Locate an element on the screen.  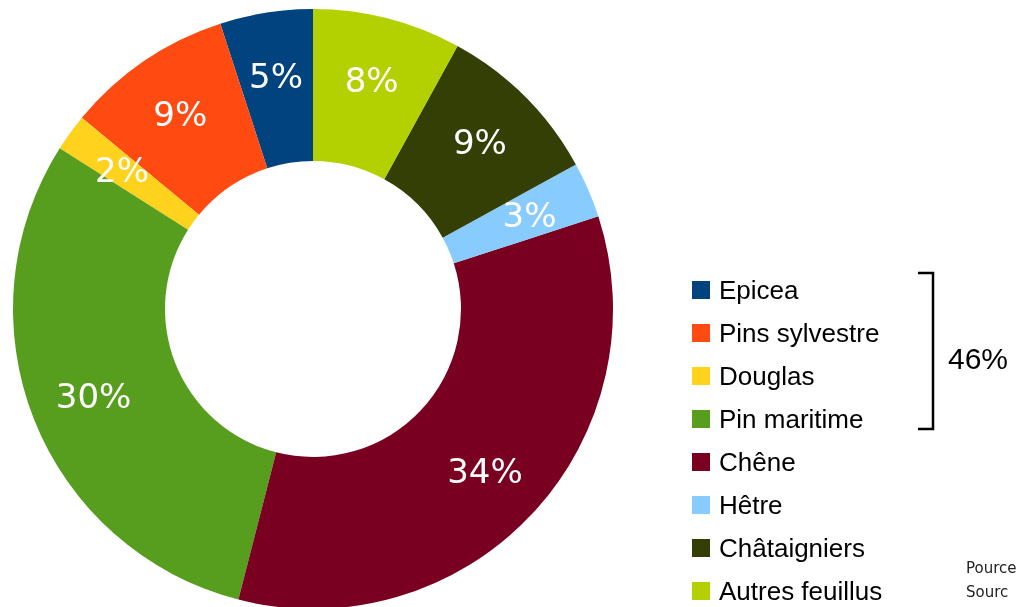
legend-label: Châtaigniers is located at coordinates (792, 548).